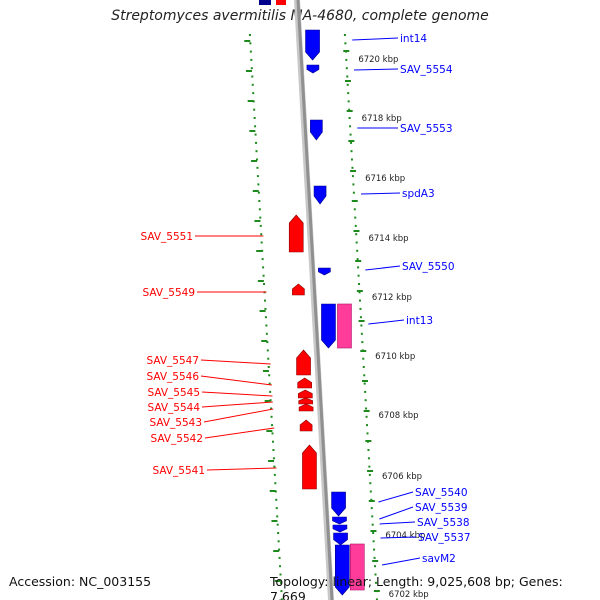 The height and width of the screenshot is (600, 600). Describe the element at coordinates (426, 70) in the screenshot. I see `forward-gene-label: SAV_5554` at that location.